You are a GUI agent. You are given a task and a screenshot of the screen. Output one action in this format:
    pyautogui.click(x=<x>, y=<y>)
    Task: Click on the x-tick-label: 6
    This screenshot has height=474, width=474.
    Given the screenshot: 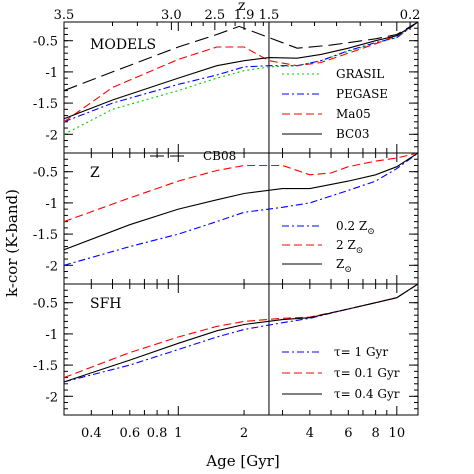 What is the action you would take?
    pyautogui.click(x=348, y=433)
    